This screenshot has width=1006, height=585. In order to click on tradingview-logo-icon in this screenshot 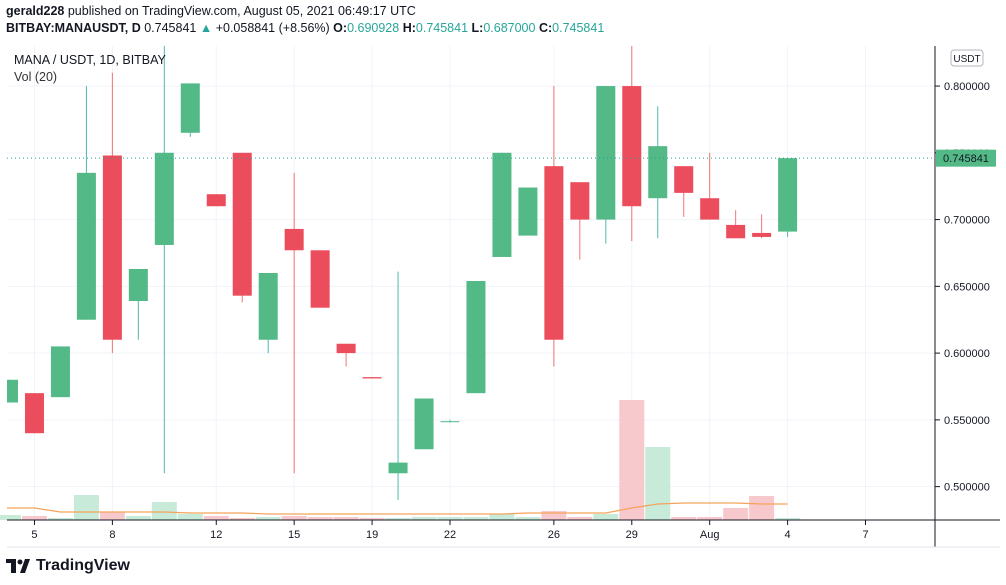, I will do `click(18, 566)`.